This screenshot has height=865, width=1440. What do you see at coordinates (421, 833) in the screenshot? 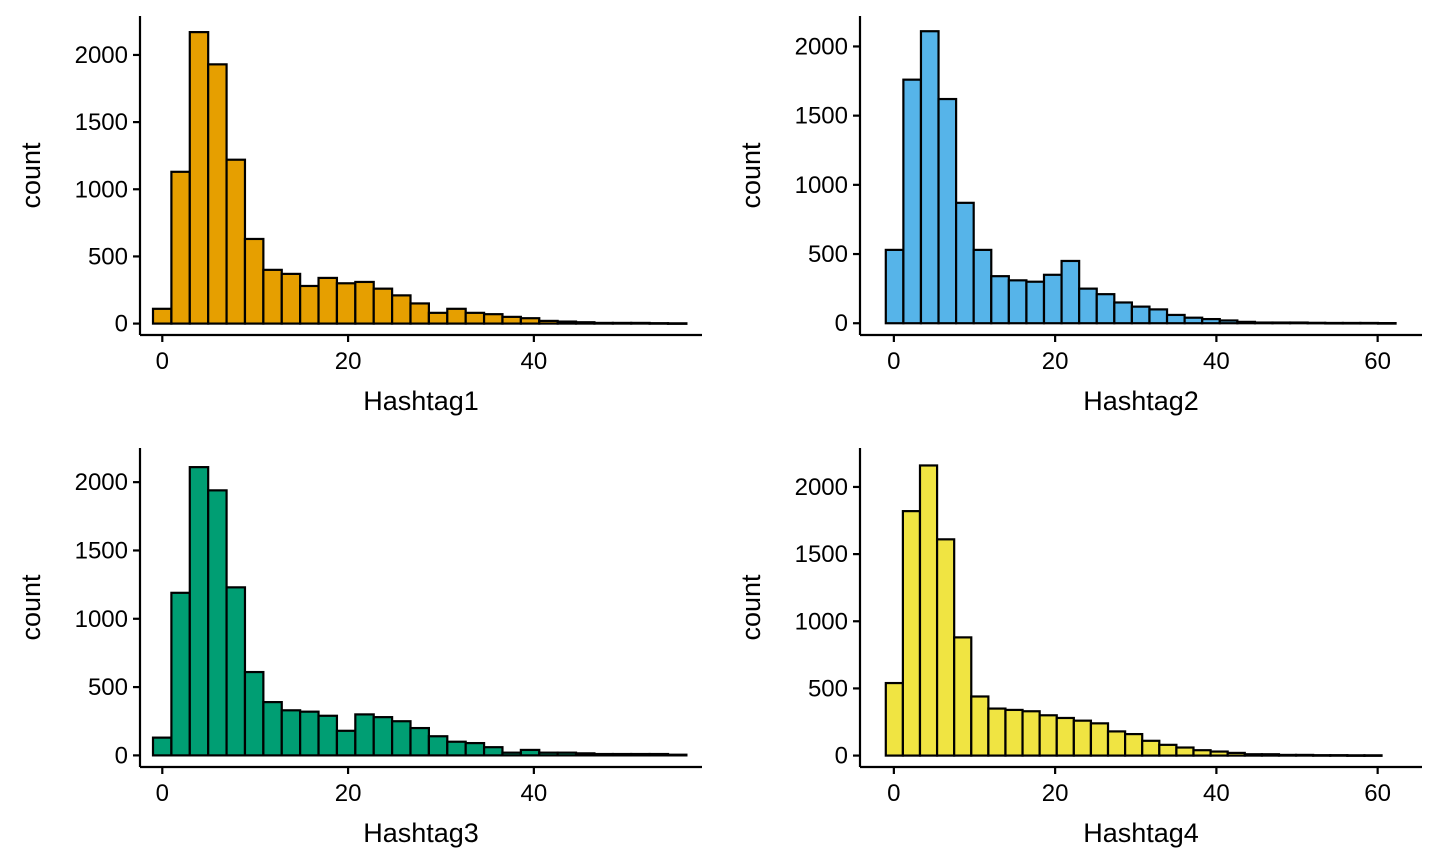
I see `x-axis-title: Hashtag3` at bounding box center [421, 833].